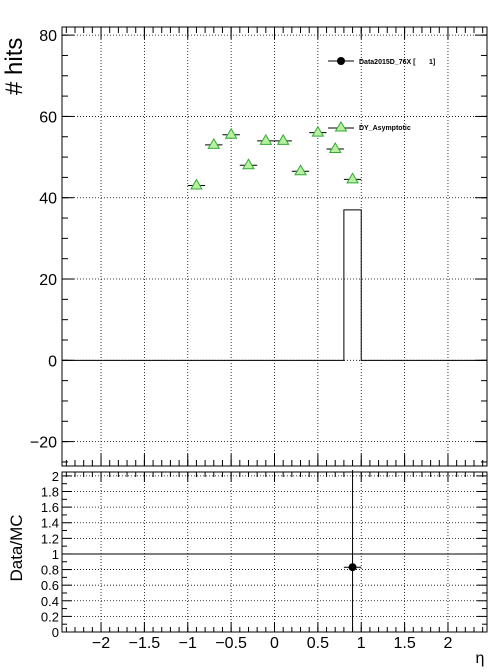 The width and height of the screenshot is (496, 672). Describe the element at coordinates (145, 643) in the screenshot. I see `x-tick-label: −1.5` at that location.